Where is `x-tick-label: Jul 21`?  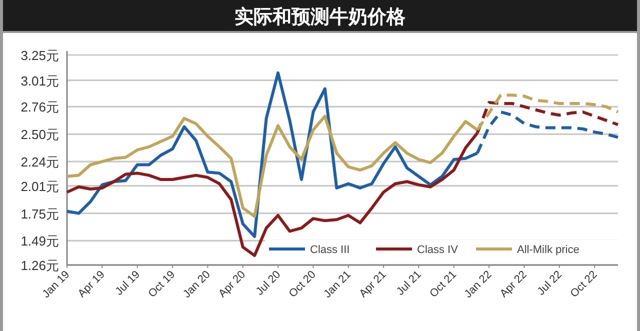 x-tick-label: Jul 21 is located at coordinates (409, 283).